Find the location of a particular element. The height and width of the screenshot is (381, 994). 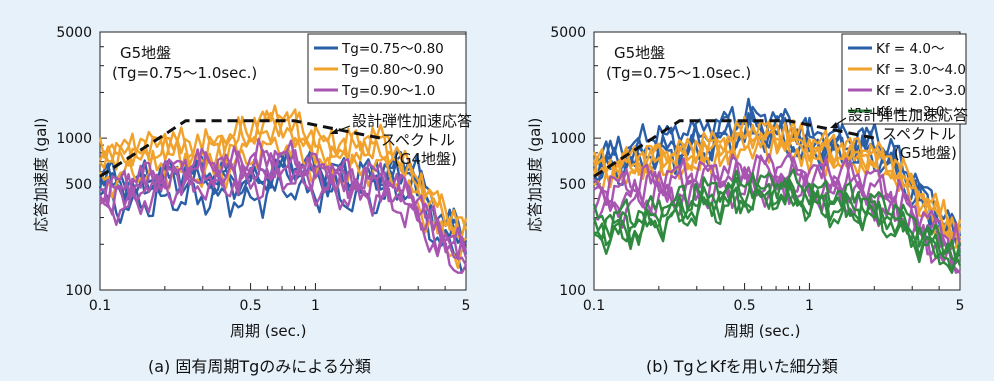

design-label: 設計弾性加速応答 スペクトル (G4地盤) is located at coordinates (401, 140).